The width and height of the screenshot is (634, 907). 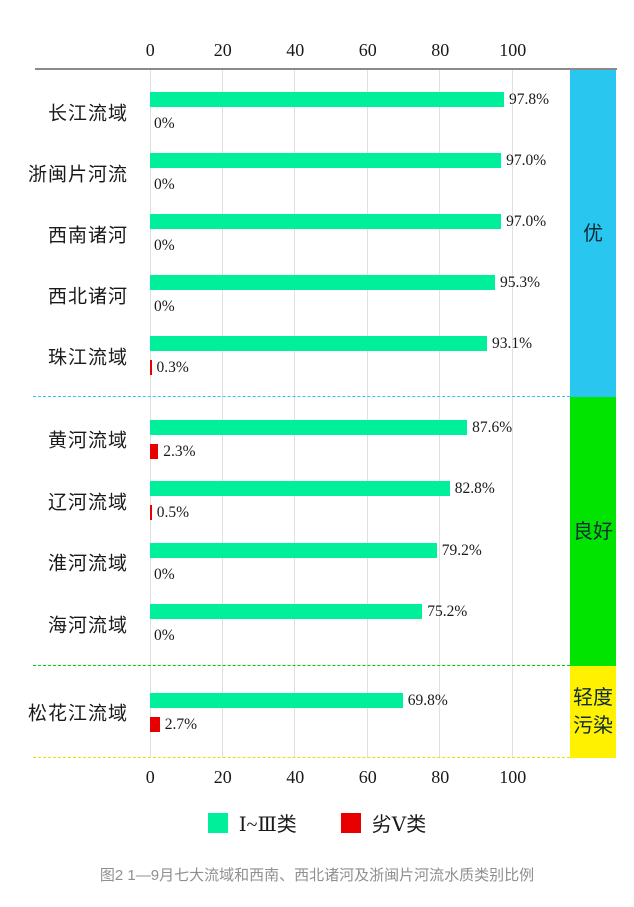 I want to click on legend-item-worse-v: 劣Ⅴ类, so click(x=383, y=822).